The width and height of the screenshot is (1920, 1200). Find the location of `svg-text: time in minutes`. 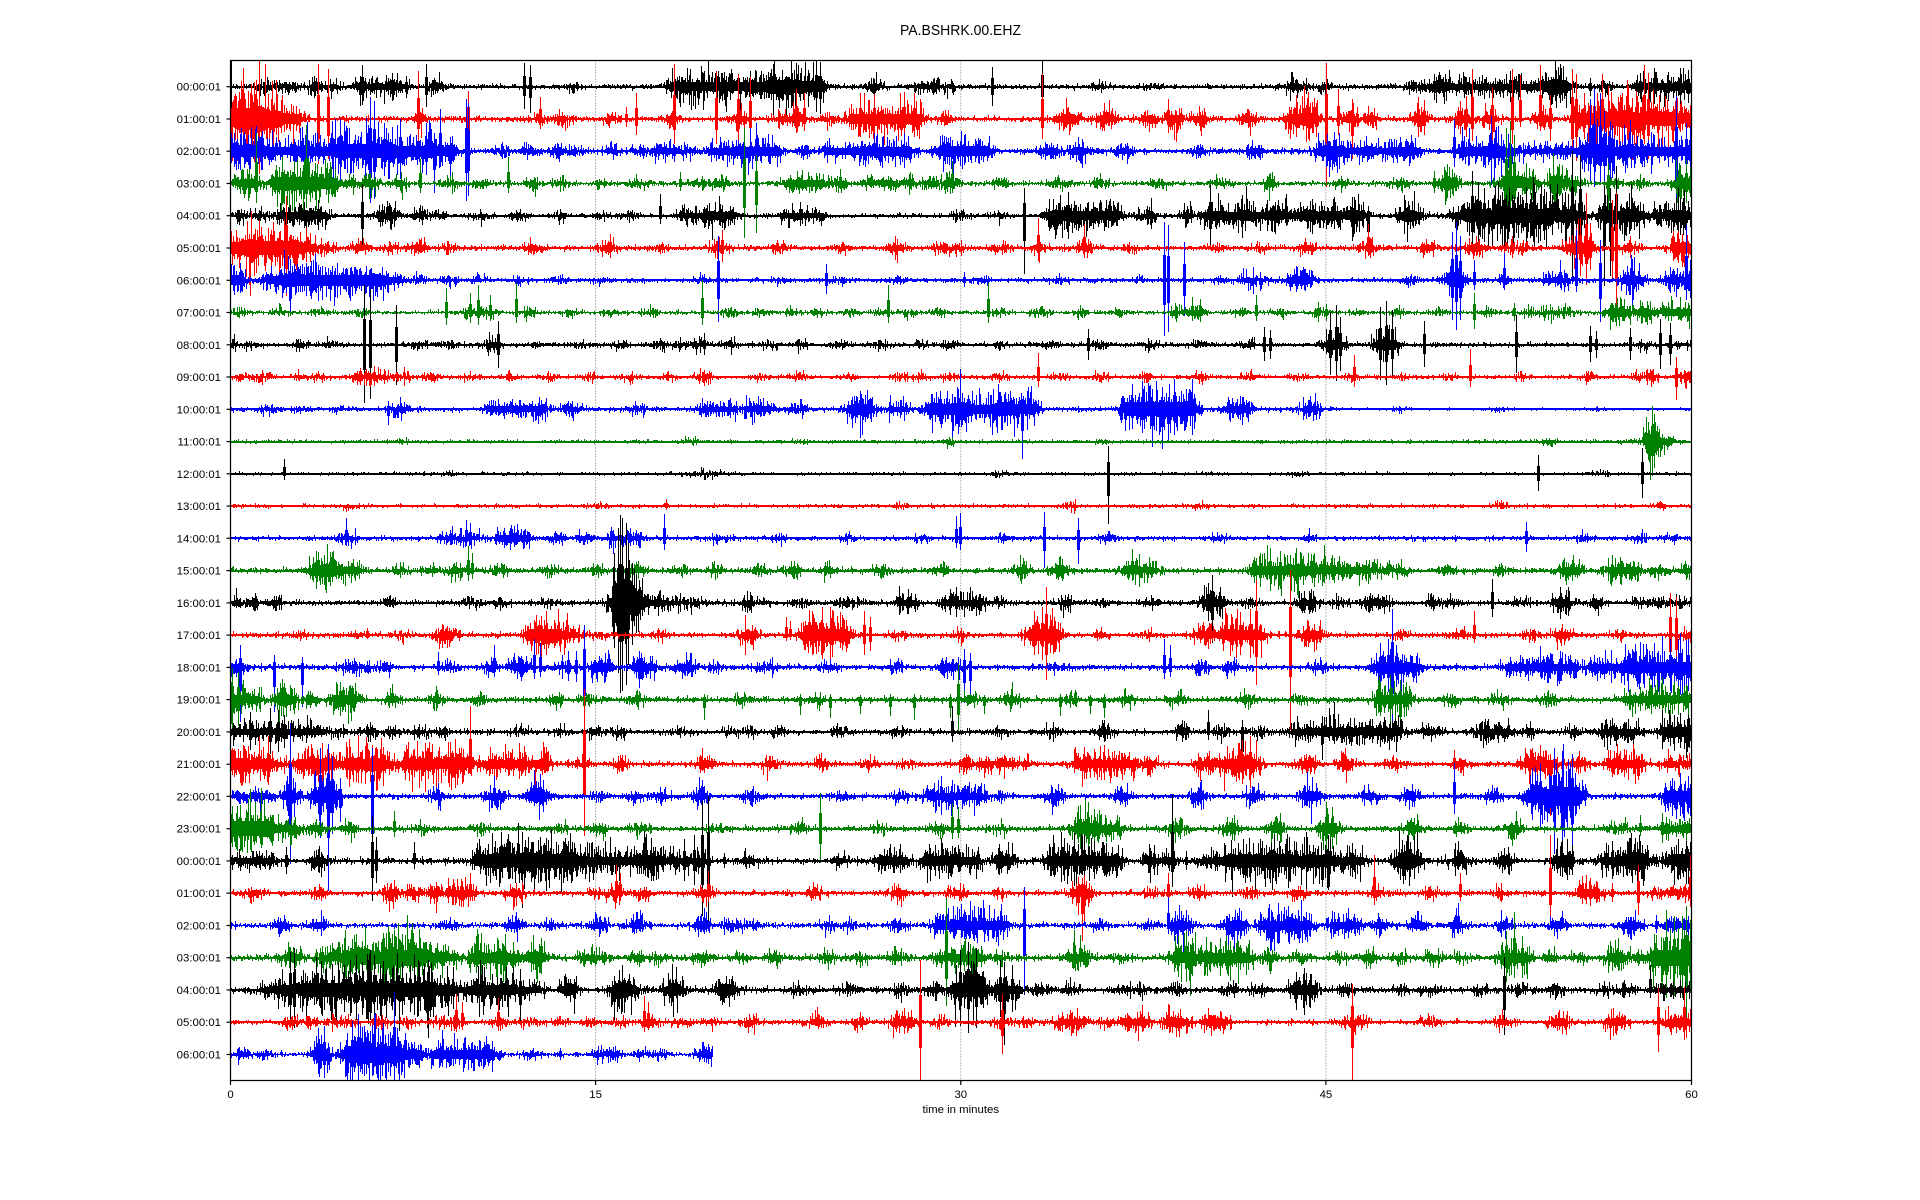

svg-text: time in minutes is located at coordinates (960, 1110).